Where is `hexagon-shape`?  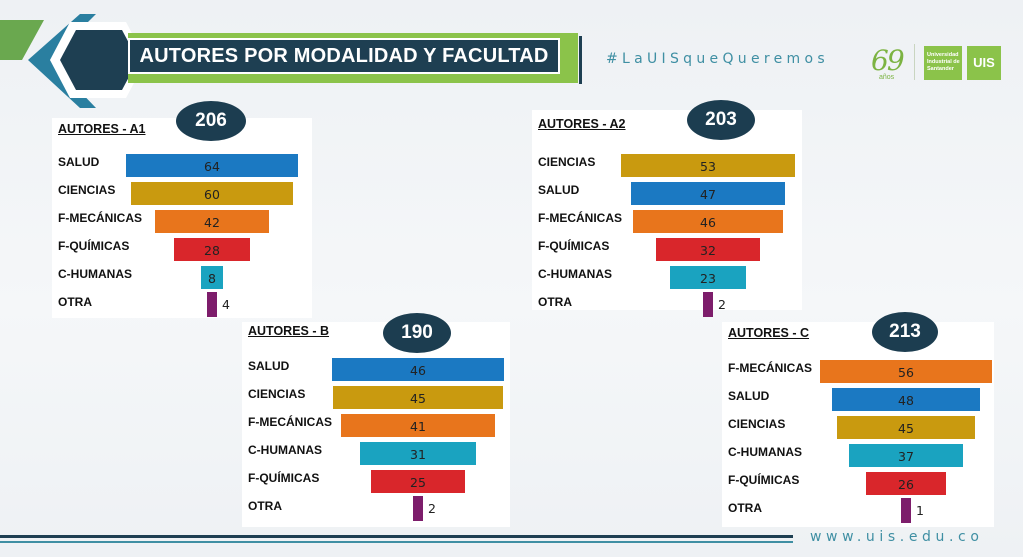
hexagon-shape is located at coordinates (99, 60).